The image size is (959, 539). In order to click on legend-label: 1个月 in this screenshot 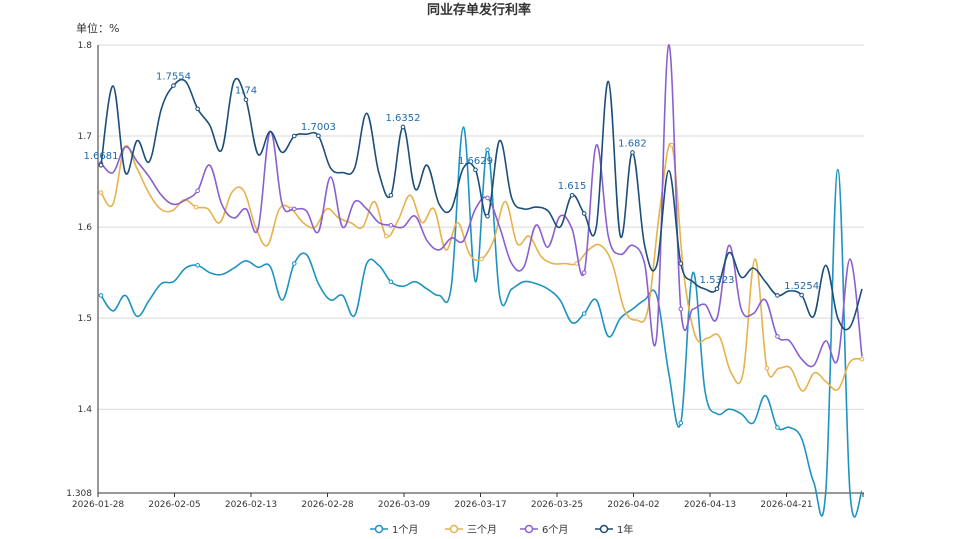, I will do `click(405, 530)`.